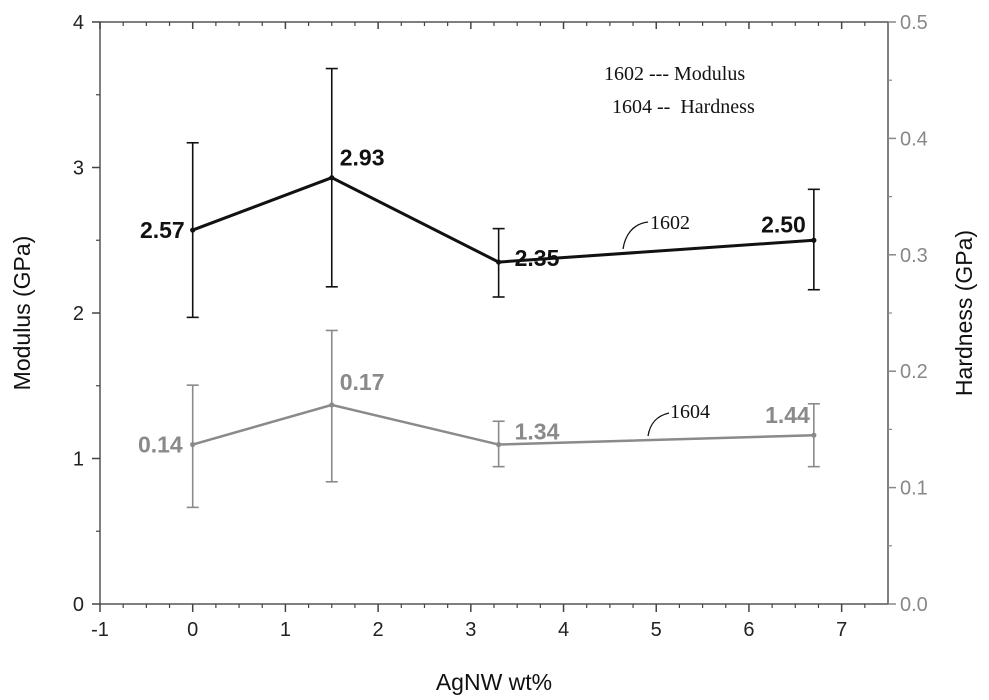 The height and width of the screenshot is (700, 989). Describe the element at coordinates (494, 682) in the screenshot. I see `x-axis-title: AgNW wt%` at that location.